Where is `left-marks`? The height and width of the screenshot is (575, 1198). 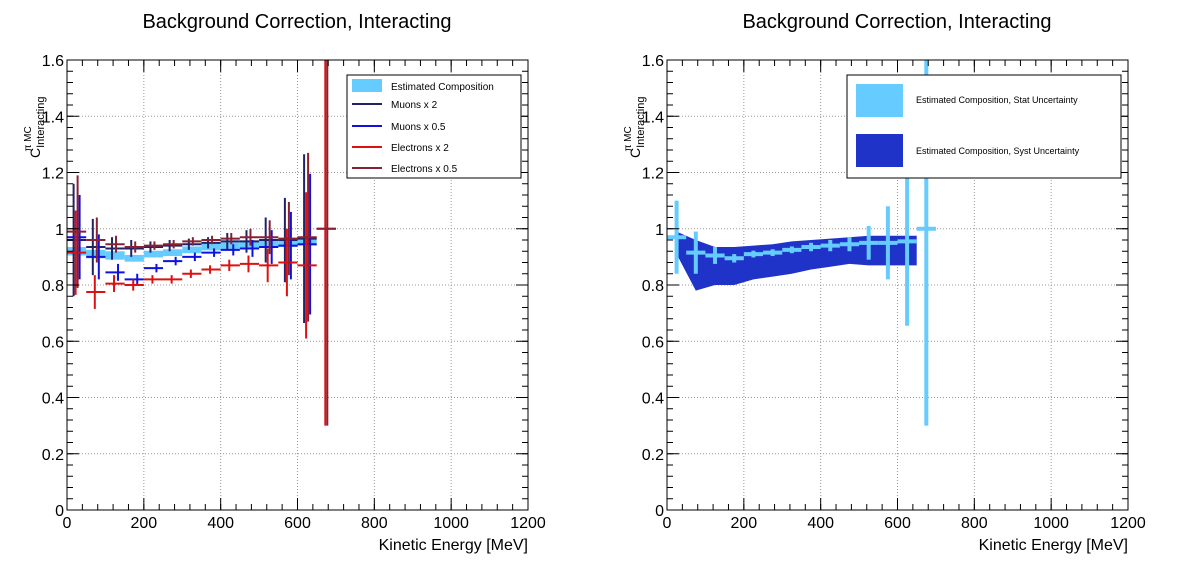 left-marks is located at coordinates (201, 243).